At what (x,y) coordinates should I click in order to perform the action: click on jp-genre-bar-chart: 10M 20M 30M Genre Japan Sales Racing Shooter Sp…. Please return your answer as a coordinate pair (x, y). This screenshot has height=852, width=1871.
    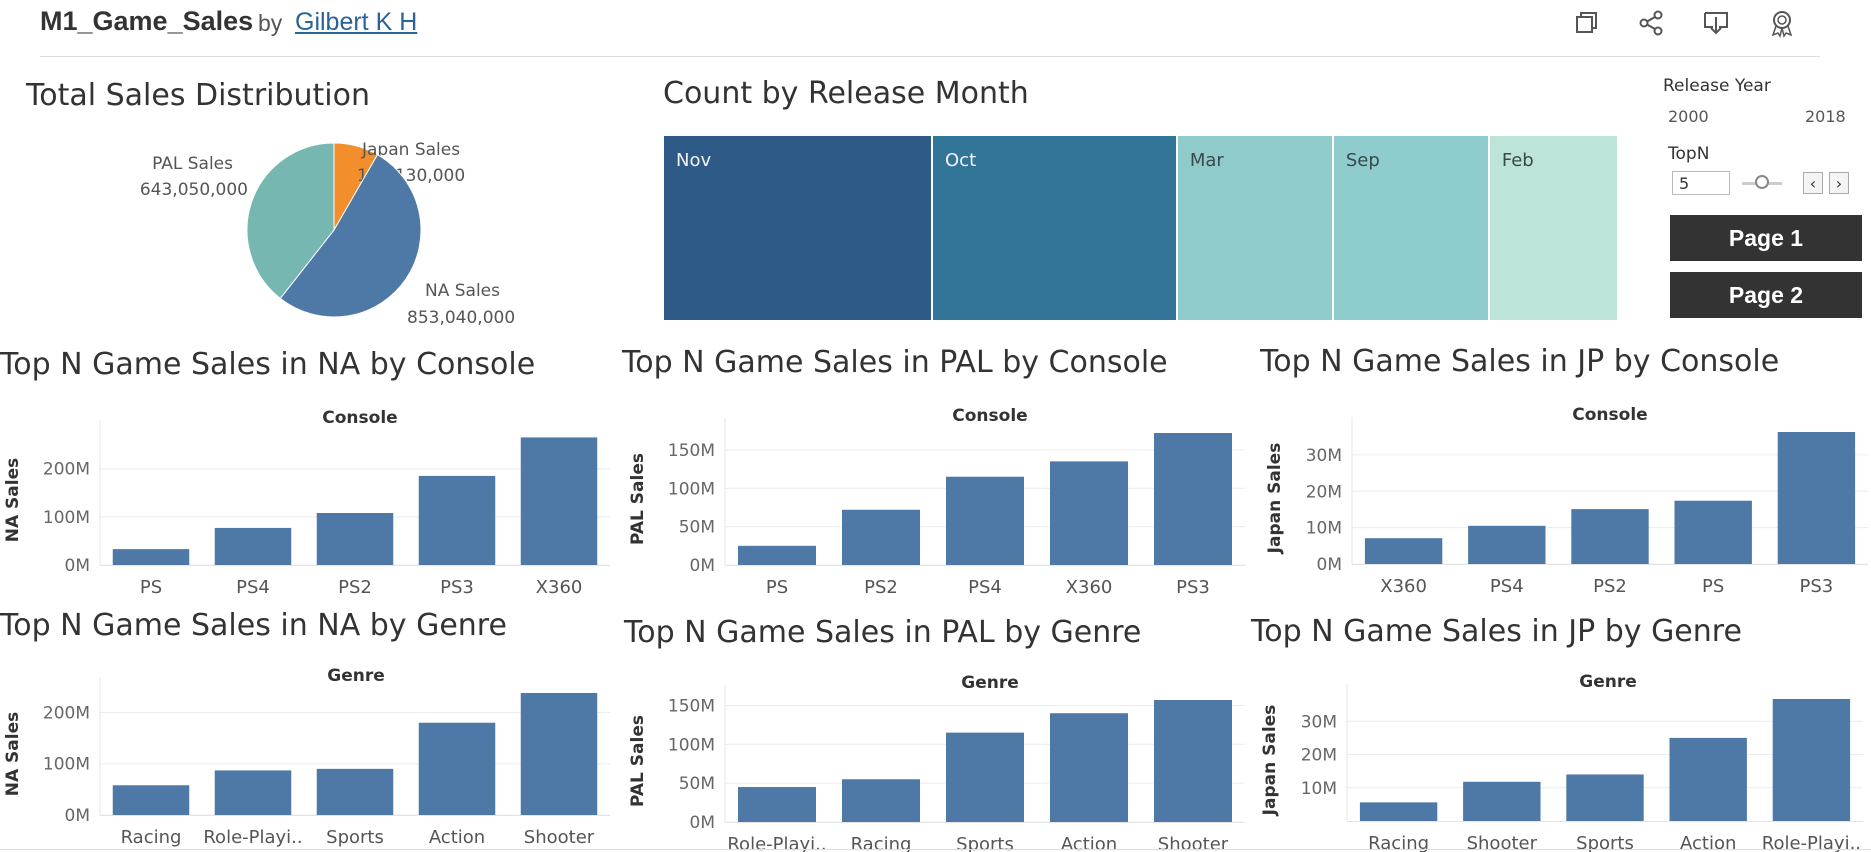
    Looking at the image, I should click on (1563, 756).